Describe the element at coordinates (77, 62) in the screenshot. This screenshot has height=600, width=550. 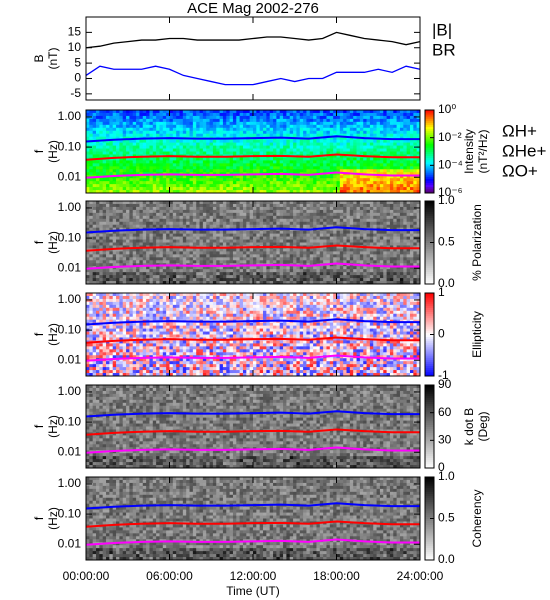
I see `y-tick-label: 5` at that location.